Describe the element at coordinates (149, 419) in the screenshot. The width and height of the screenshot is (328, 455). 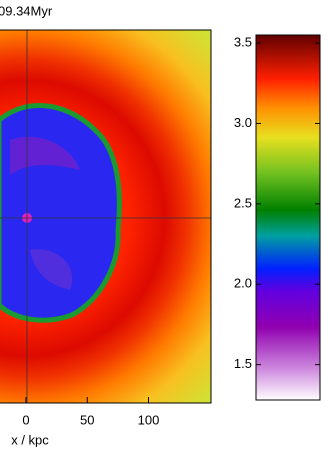
I see `x-tick-label: 100` at that location.